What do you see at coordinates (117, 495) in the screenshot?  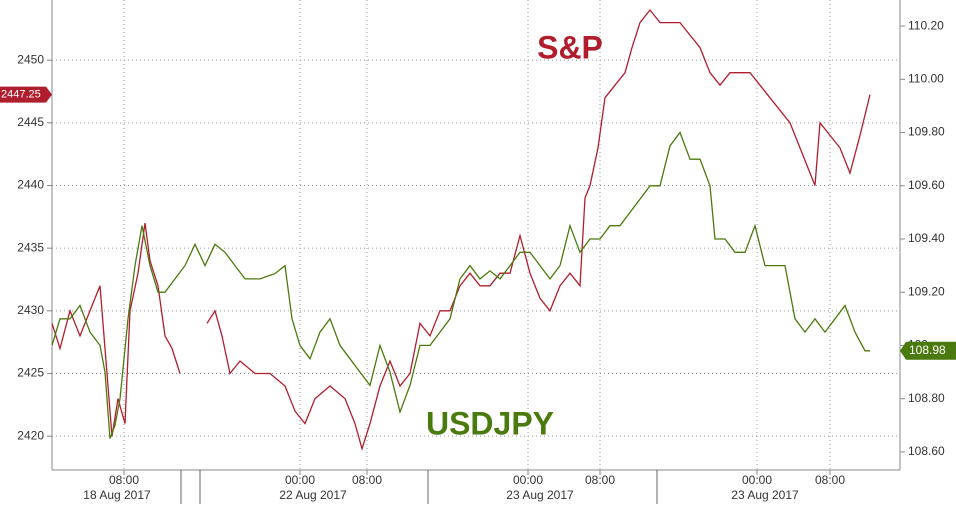 I see `date-label: 18 Aug 2017` at bounding box center [117, 495].